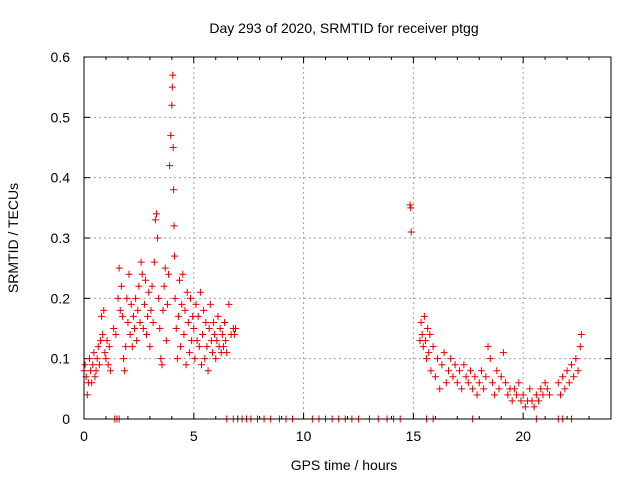 The width and height of the screenshot is (640, 480). Describe the element at coordinates (61, 238) in the screenshot. I see `y-tick-label: 0.3` at that location.